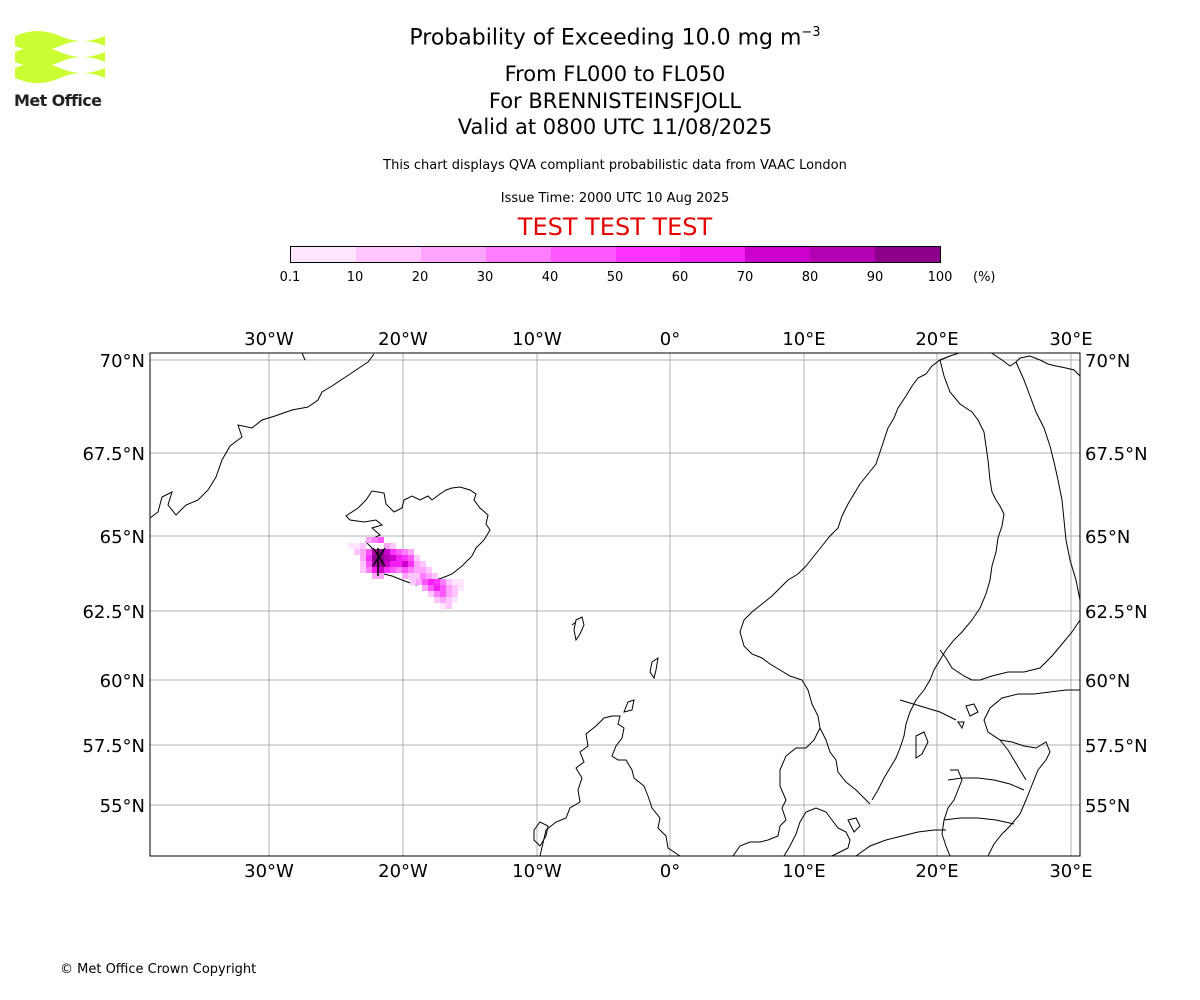  Describe the element at coordinates (680, 277) in the screenshot. I see `colorbar-tick-label: 60` at that location.